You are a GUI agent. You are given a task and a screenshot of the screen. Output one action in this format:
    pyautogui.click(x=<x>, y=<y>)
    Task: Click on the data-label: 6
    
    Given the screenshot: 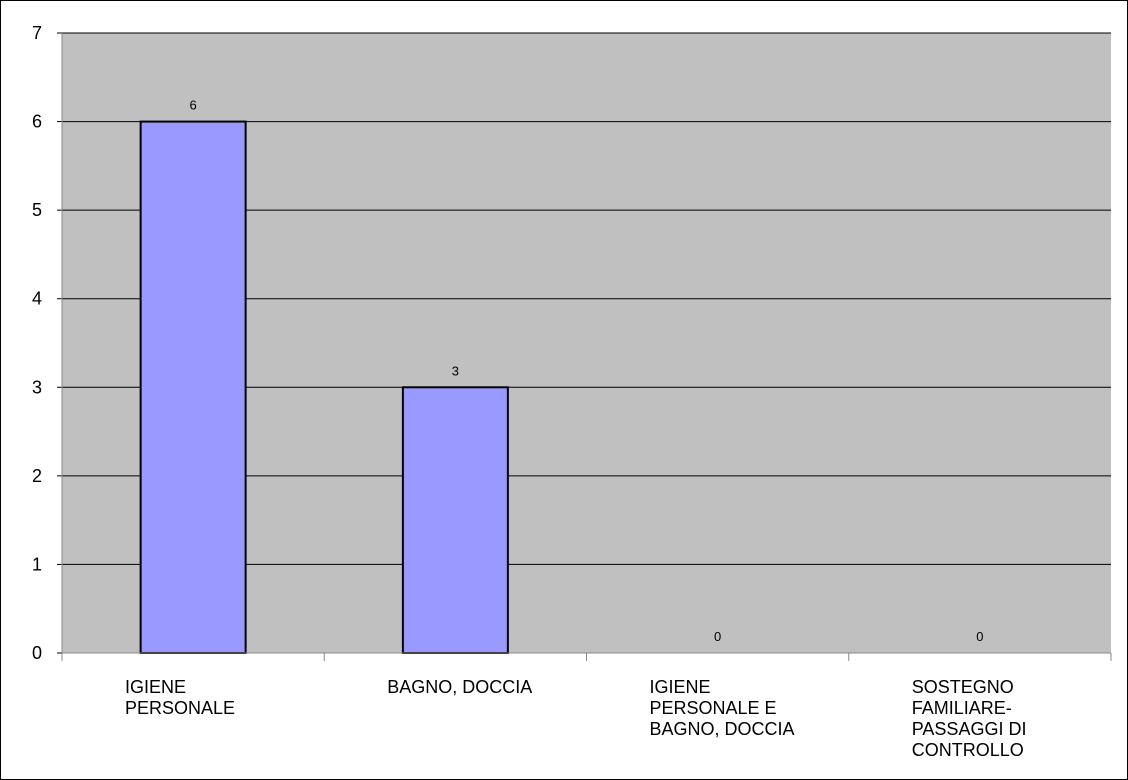 What is the action you would take?
    pyautogui.click(x=193, y=105)
    